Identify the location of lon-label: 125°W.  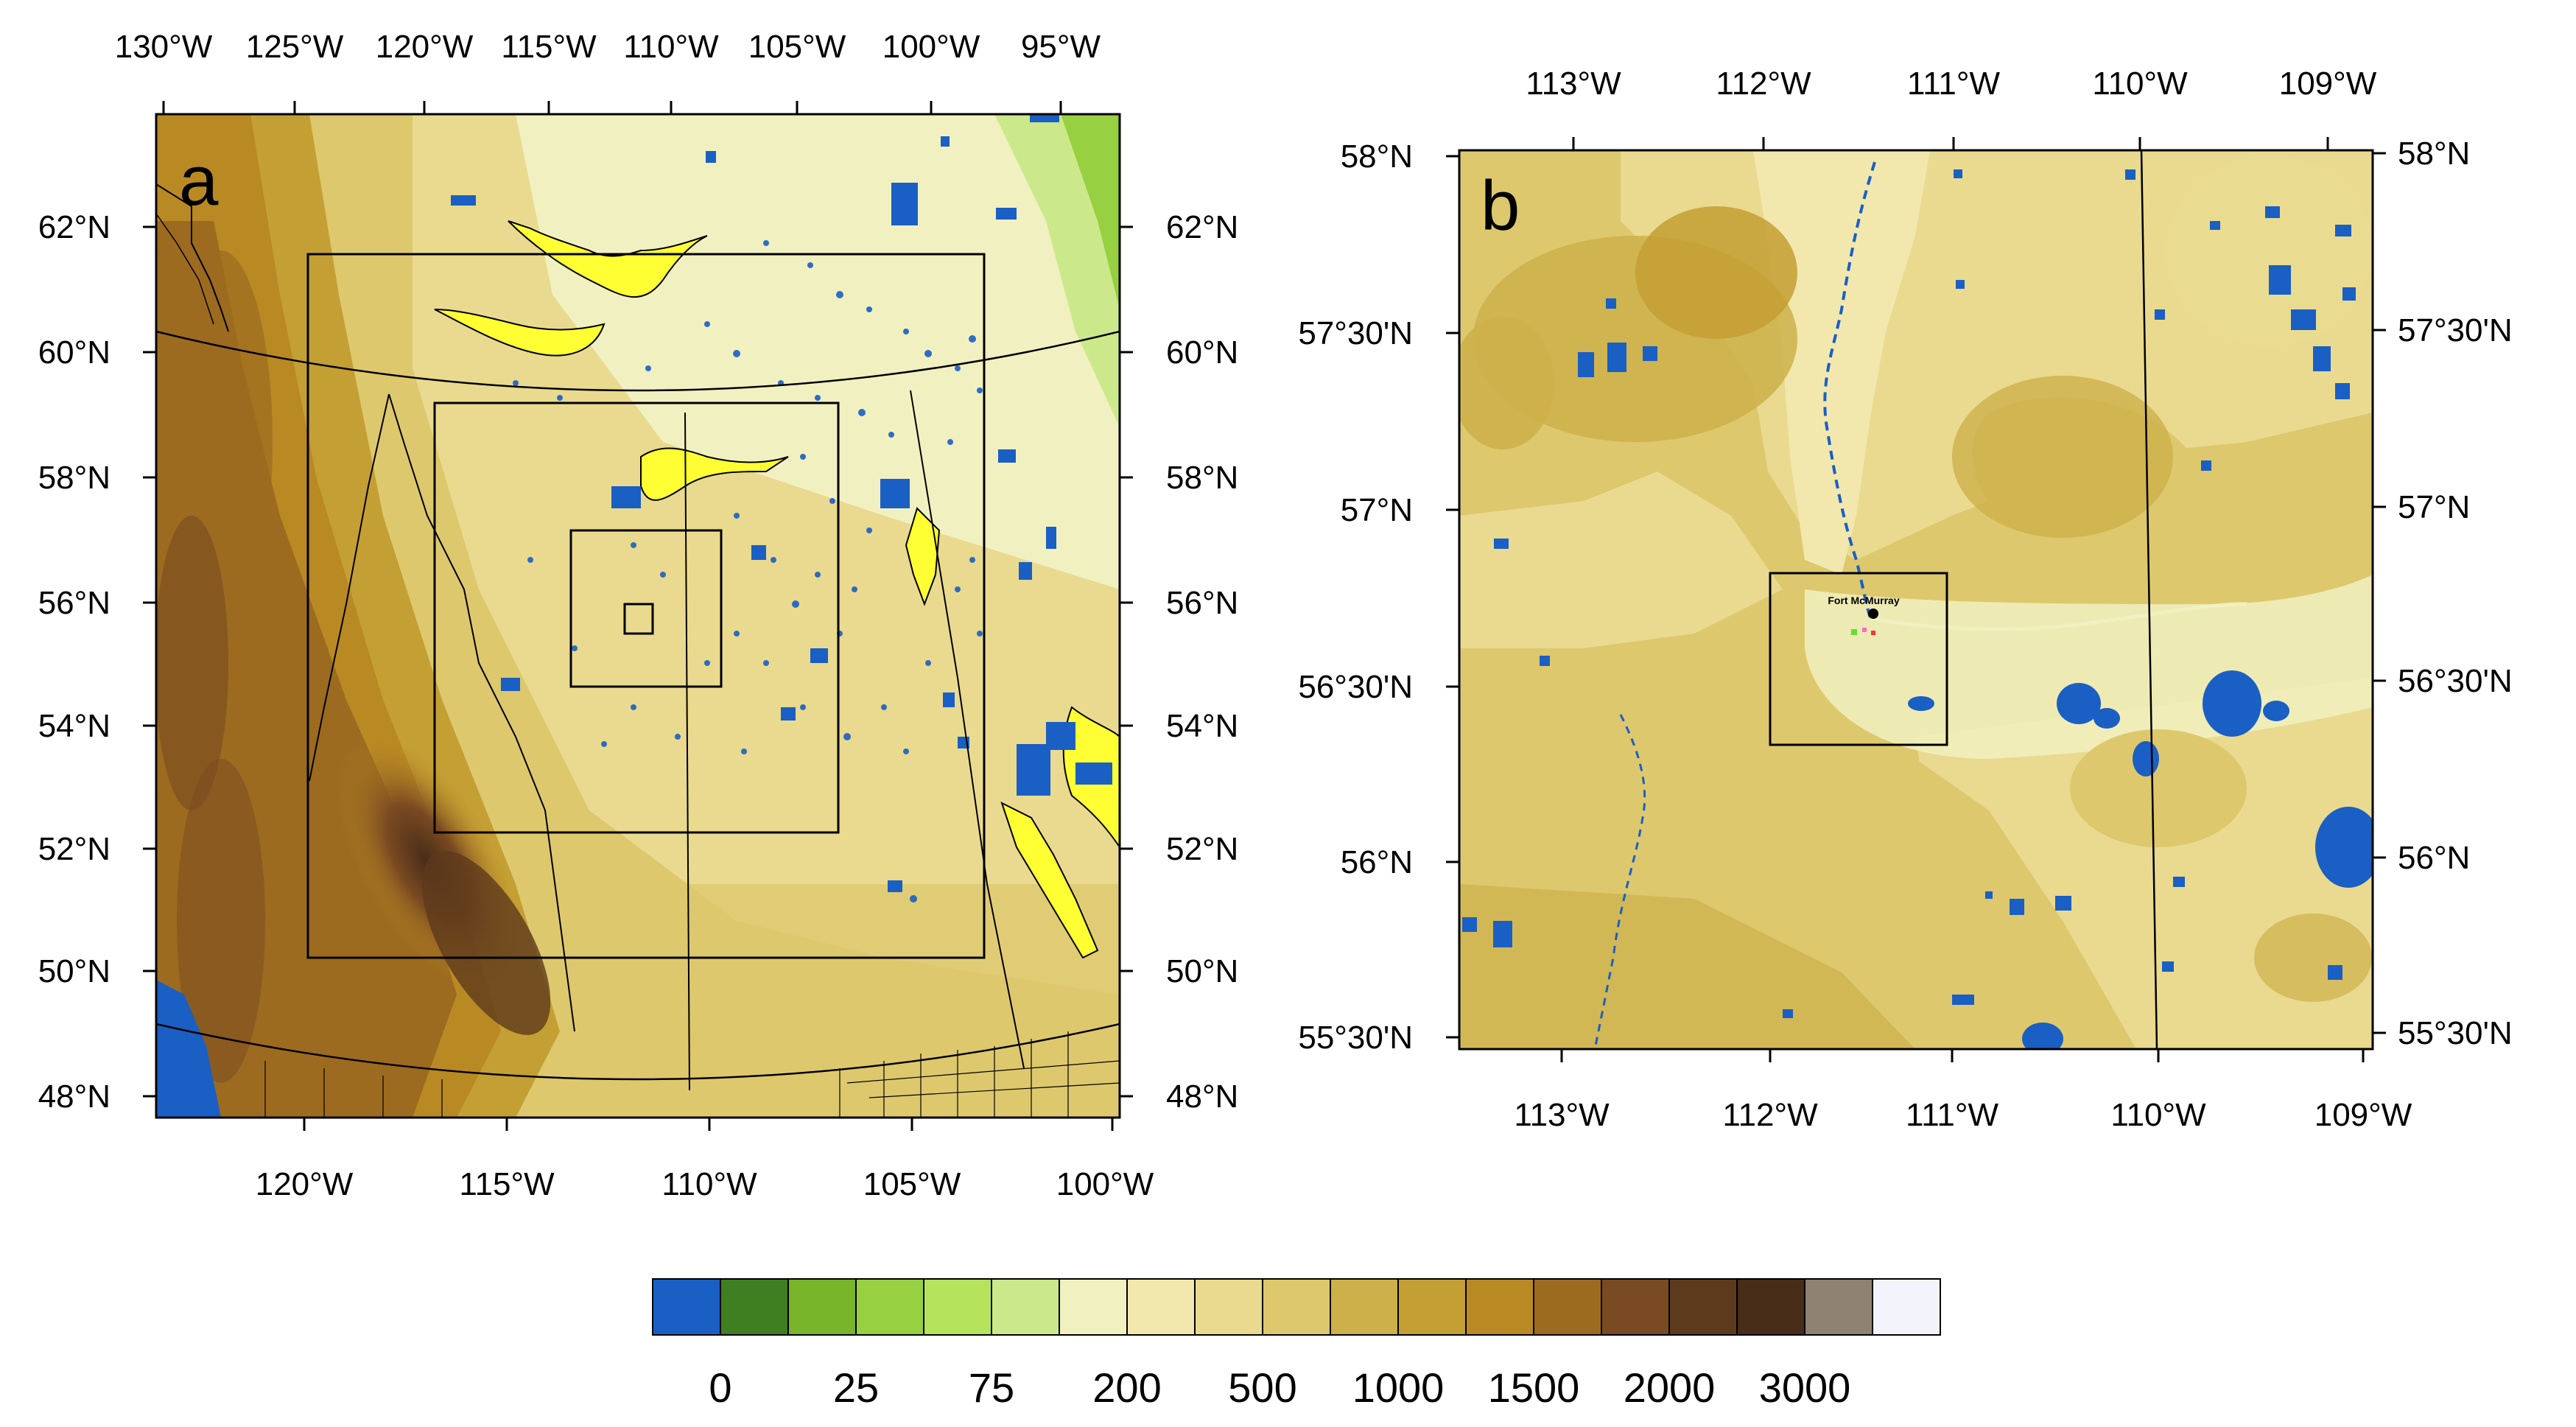
(295, 47).